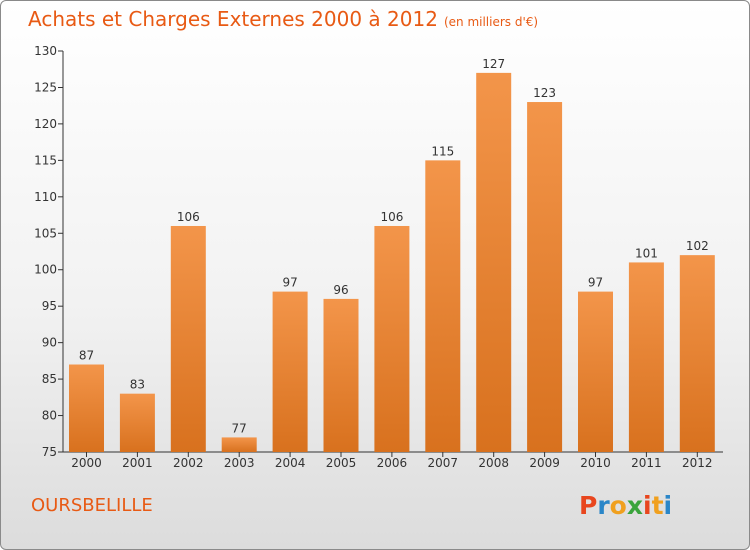  What do you see at coordinates (45, 51) in the screenshot?
I see `y-tick-label: 130` at bounding box center [45, 51].